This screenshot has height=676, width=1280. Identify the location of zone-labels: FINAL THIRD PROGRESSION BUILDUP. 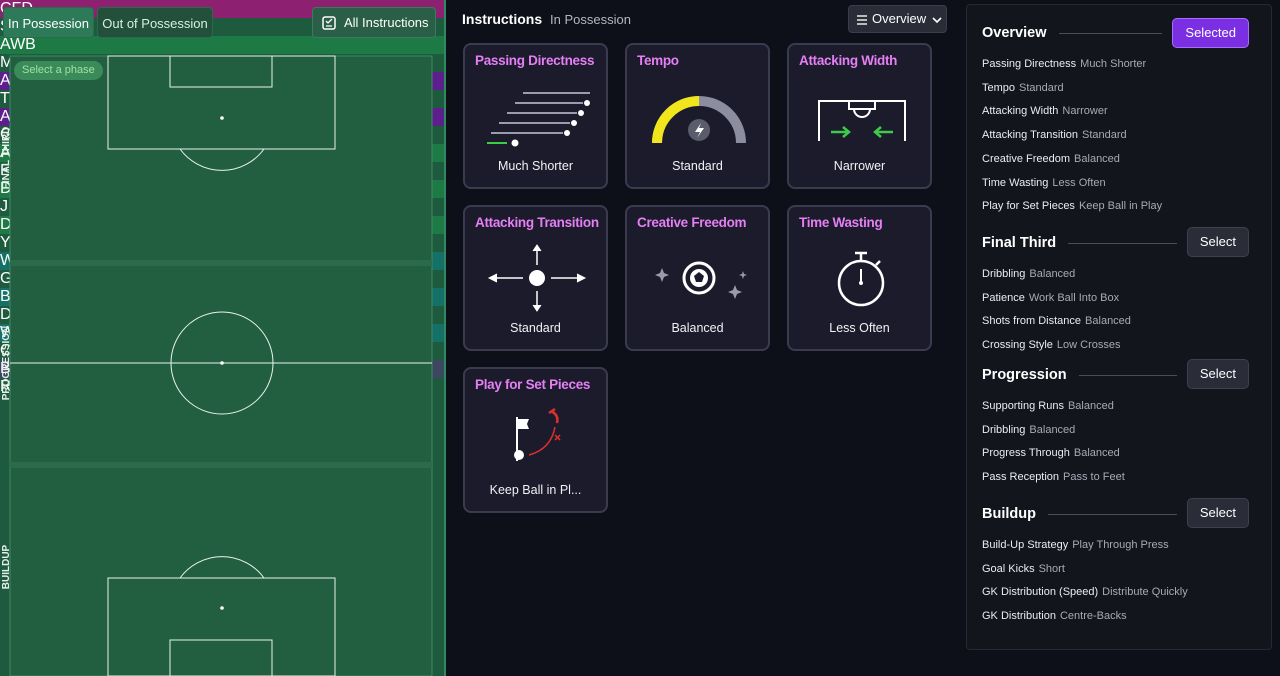
(6, 358).